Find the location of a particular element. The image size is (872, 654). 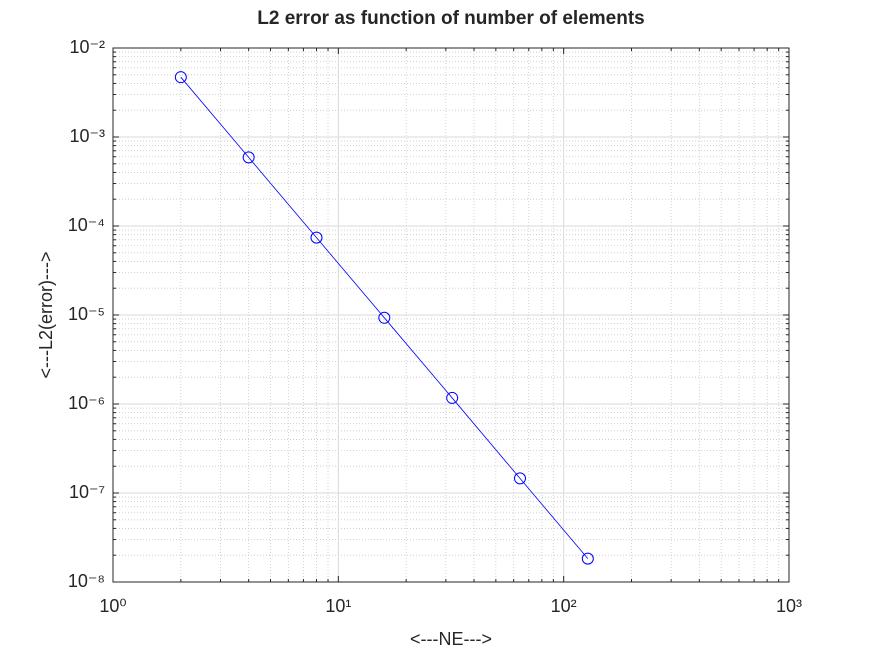

y-tick-label: 10⁻² is located at coordinates (87, 47).